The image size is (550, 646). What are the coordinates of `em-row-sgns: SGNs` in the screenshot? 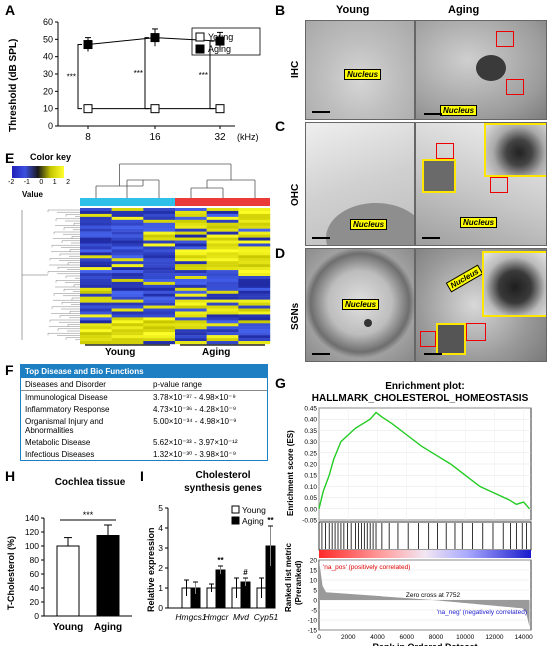 It's located at (295, 316).